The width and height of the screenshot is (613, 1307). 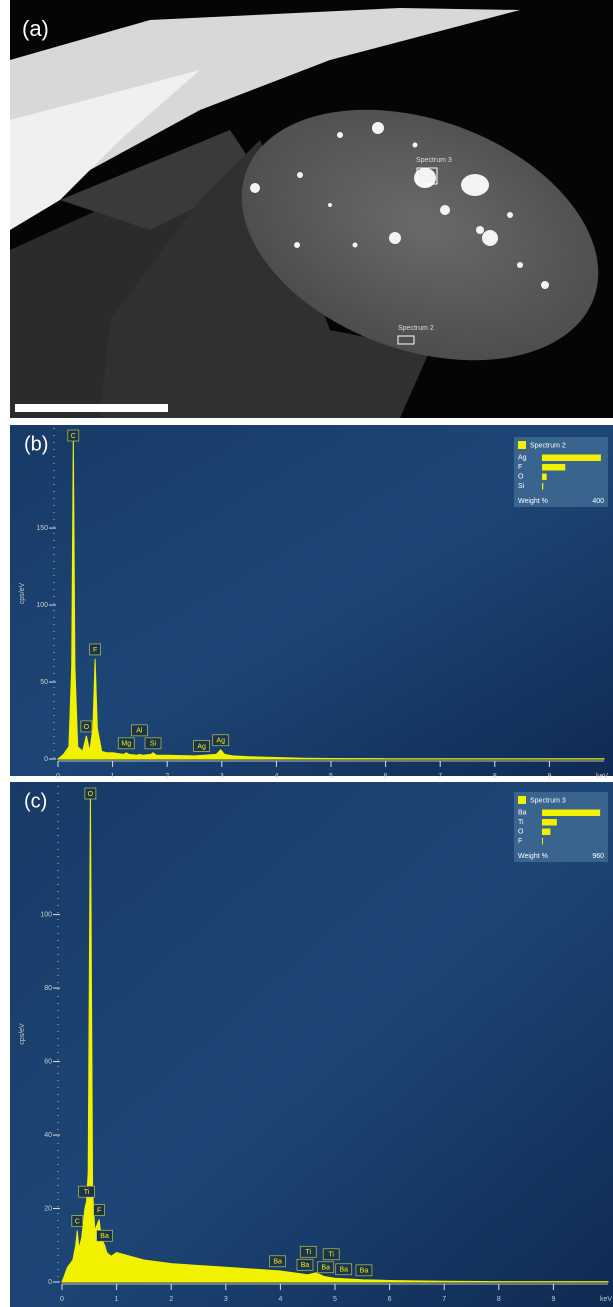 What do you see at coordinates (48, 988) in the screenshot?
I see `y-tick-label: 80` at bounding box center [48, 988].